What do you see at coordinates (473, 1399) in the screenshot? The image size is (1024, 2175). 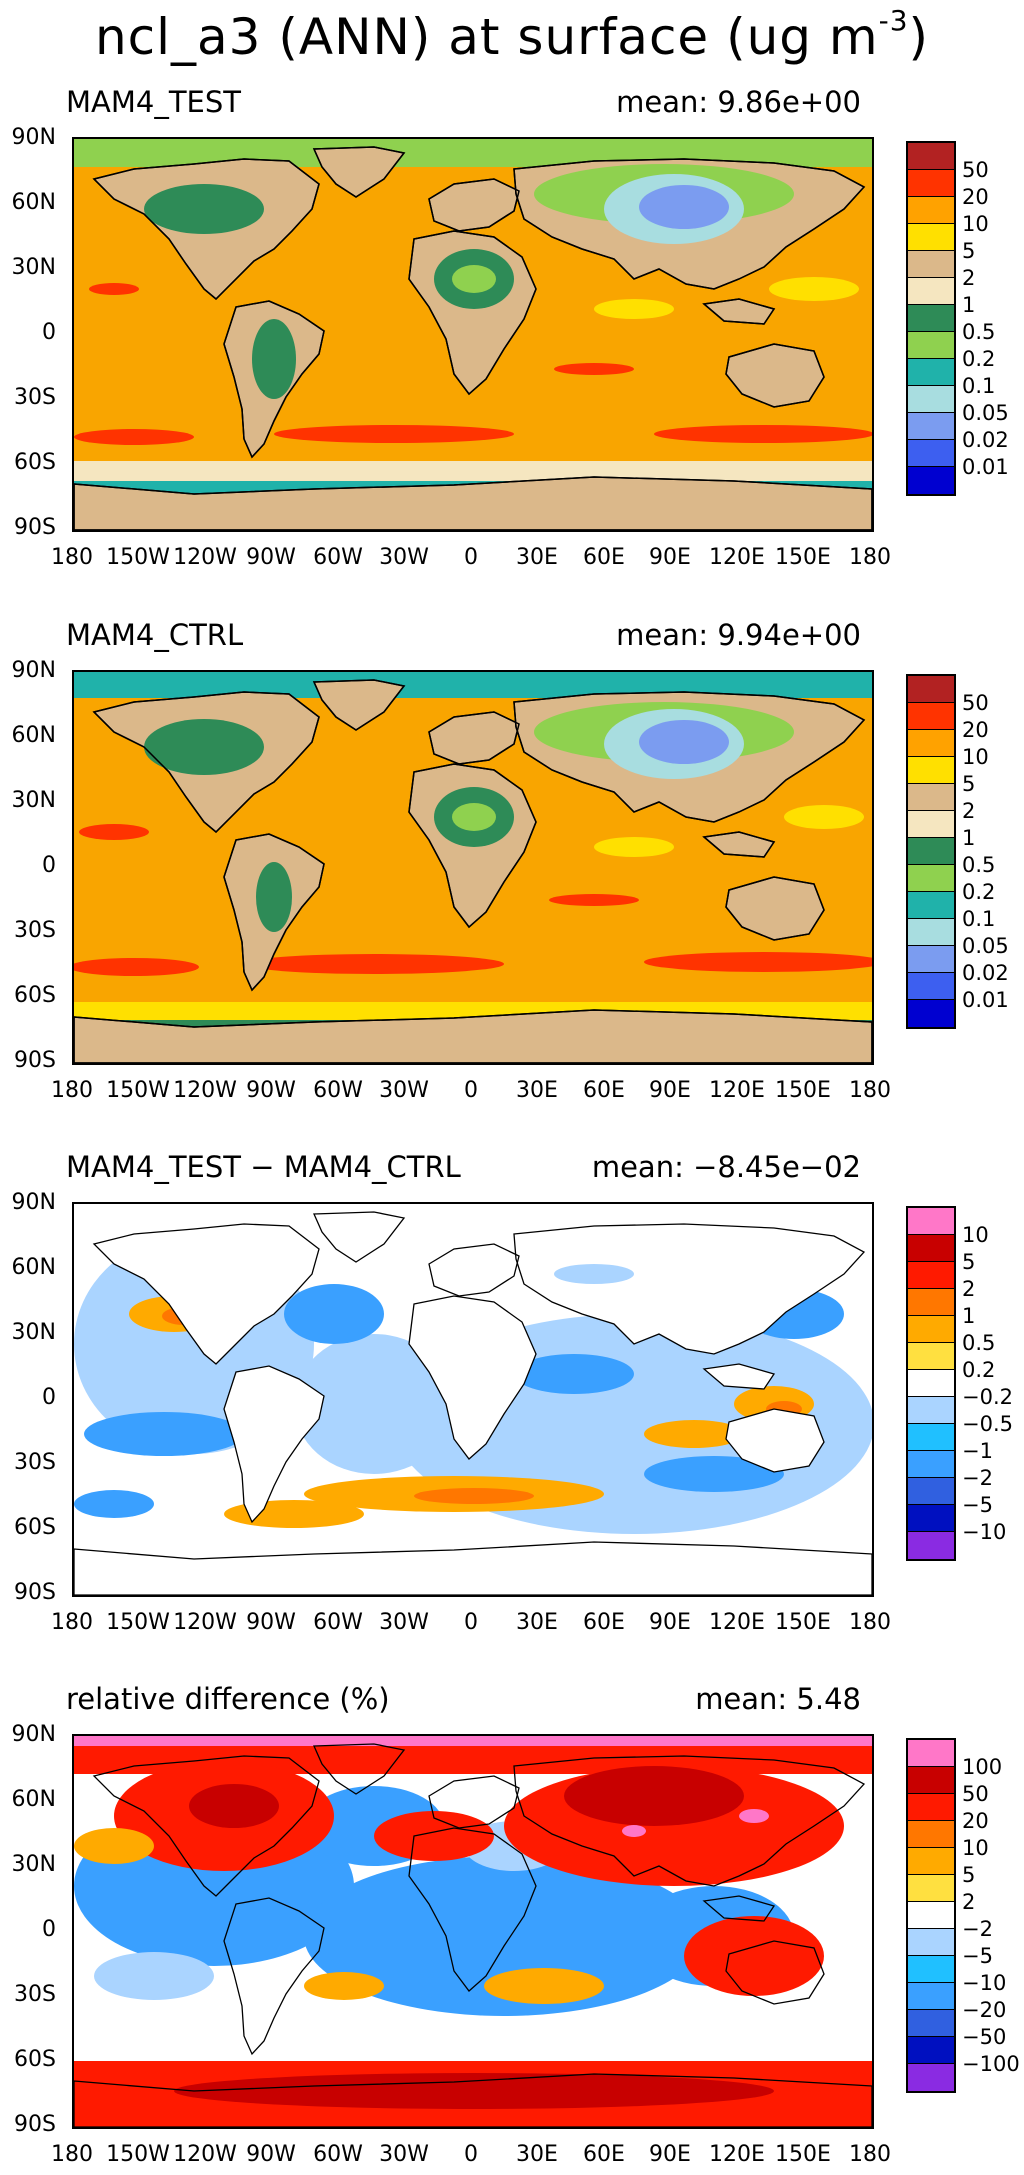 I see `map-diff` at bounding box center [473, 1399].